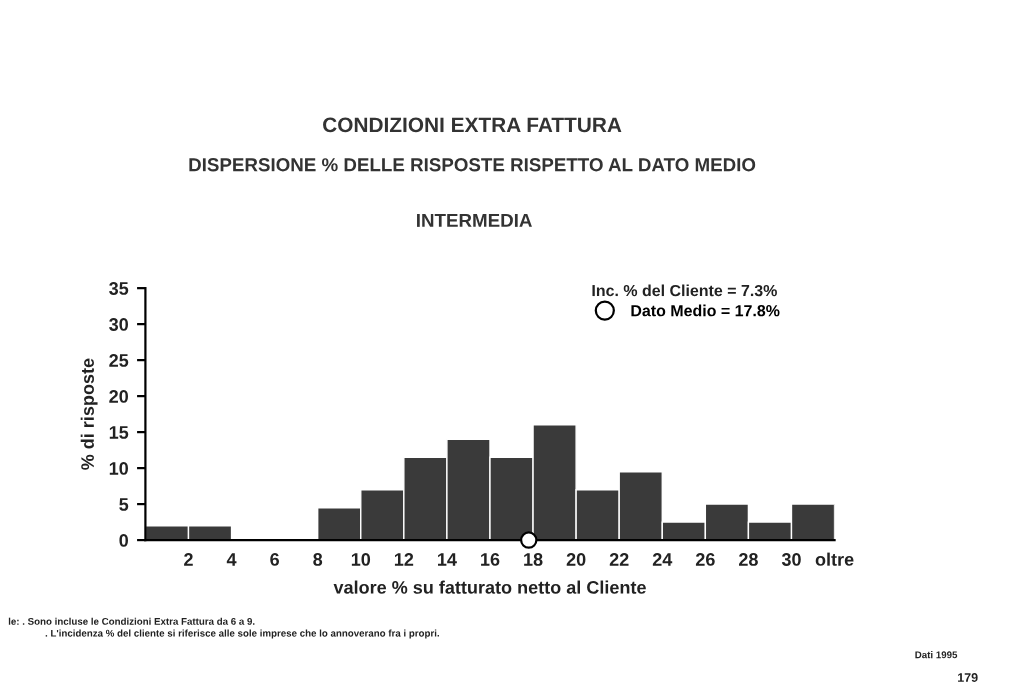  I want to click on x-tick-label: 10, so click(361, 559).